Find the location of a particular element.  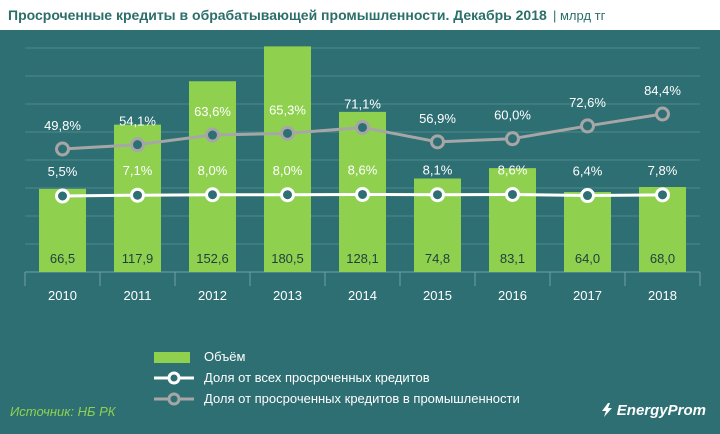

brand-logo-text: EnergyProm is located at coordinates (661, 410).